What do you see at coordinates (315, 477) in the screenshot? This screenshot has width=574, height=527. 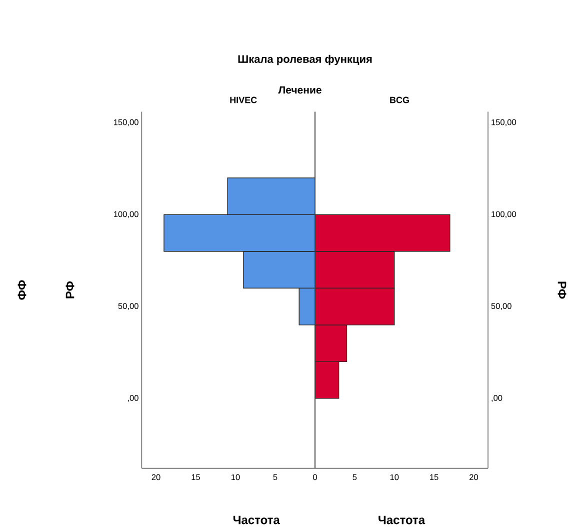 I see `x-tick-label: 0` at bounding box center [315, 477].